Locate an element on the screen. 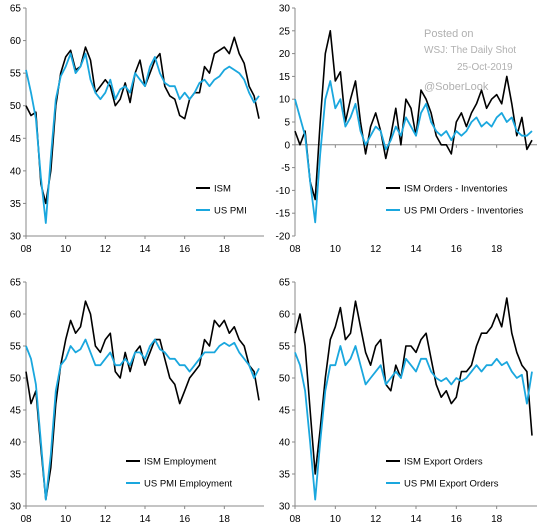  legend-label: ISM Orders - Inventories is located at coordinates (456, 189).